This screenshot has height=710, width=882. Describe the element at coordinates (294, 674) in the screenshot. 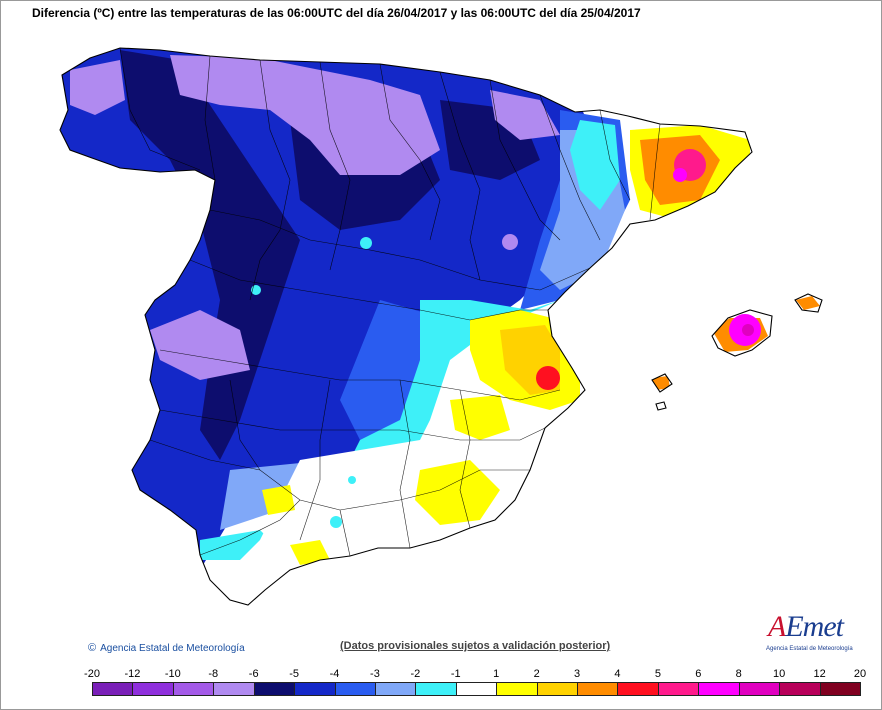

I see `legend-tick: -5` at that location.